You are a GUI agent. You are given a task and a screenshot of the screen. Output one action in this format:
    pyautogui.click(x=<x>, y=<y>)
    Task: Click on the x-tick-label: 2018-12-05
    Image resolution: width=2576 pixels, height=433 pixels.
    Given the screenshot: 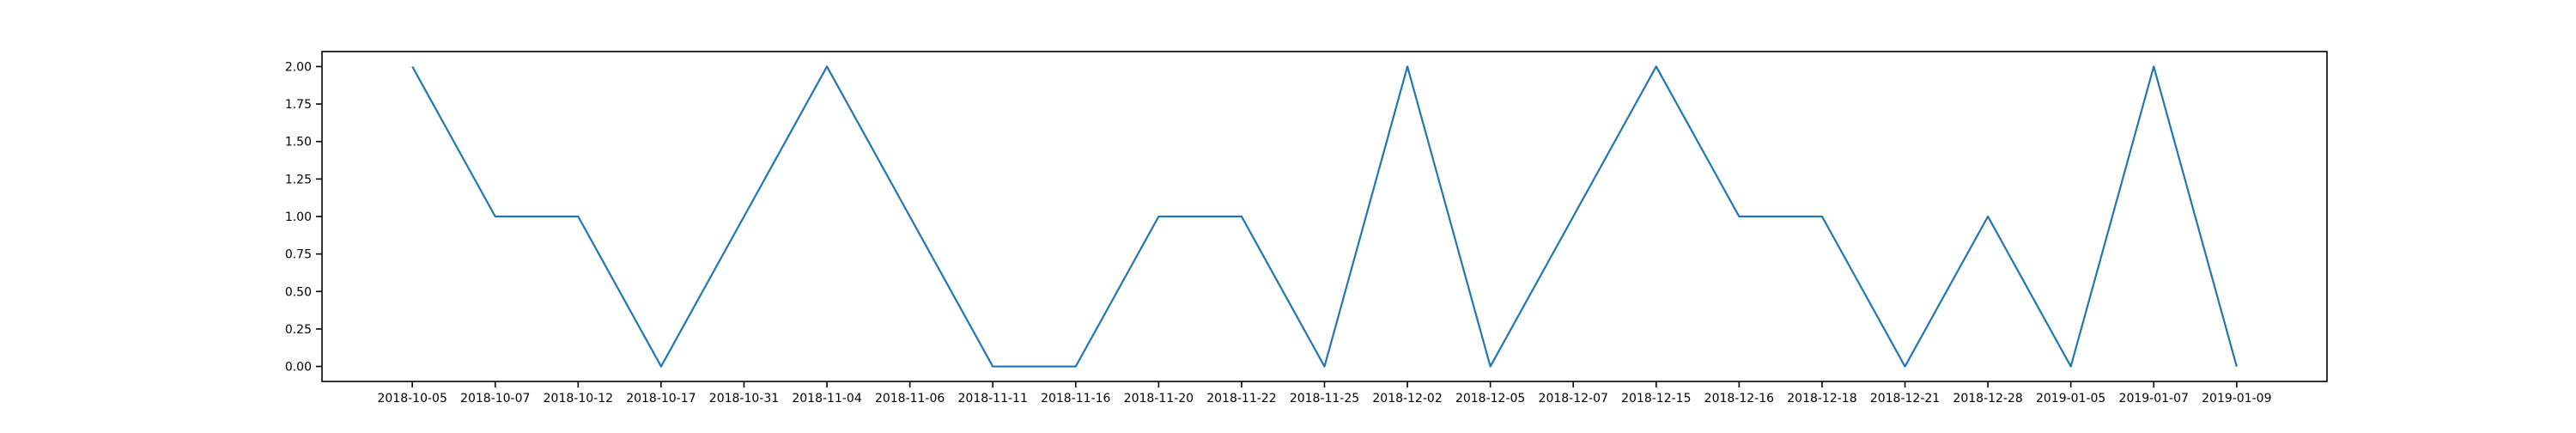 What is the action you would take?
    pyautogui.click(x=1490, y=399)
    